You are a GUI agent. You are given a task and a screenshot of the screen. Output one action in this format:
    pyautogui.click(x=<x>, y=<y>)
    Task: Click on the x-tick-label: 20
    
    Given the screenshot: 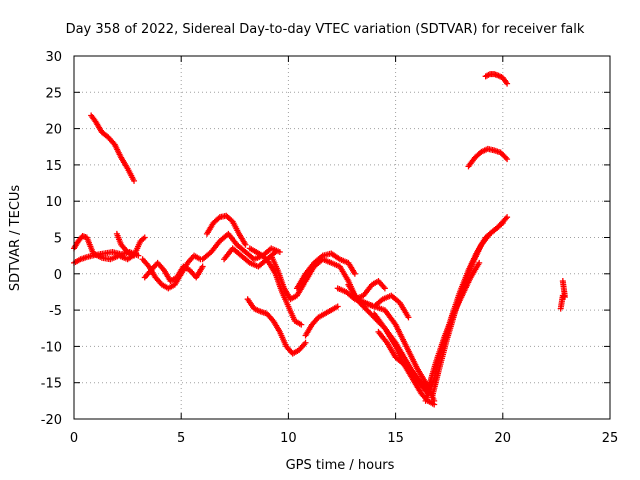 What is the action you would take?
    pyautogui.click(x=503, y=438)
    